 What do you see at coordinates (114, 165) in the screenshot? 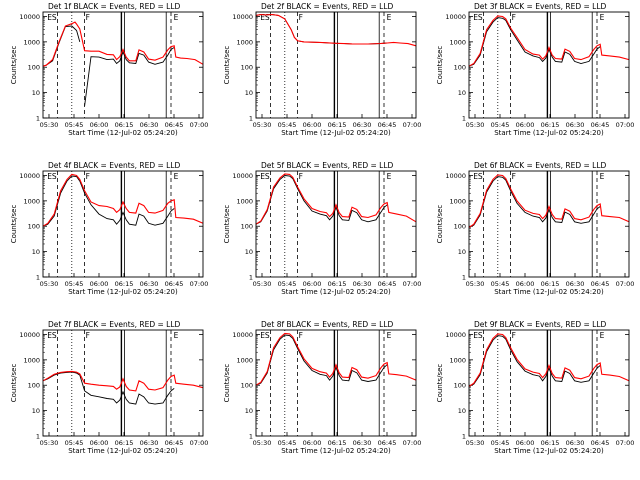
I see `panel-title: Det 4f BLACK = Events, RED = LLD` at bounding box center [114, 165].